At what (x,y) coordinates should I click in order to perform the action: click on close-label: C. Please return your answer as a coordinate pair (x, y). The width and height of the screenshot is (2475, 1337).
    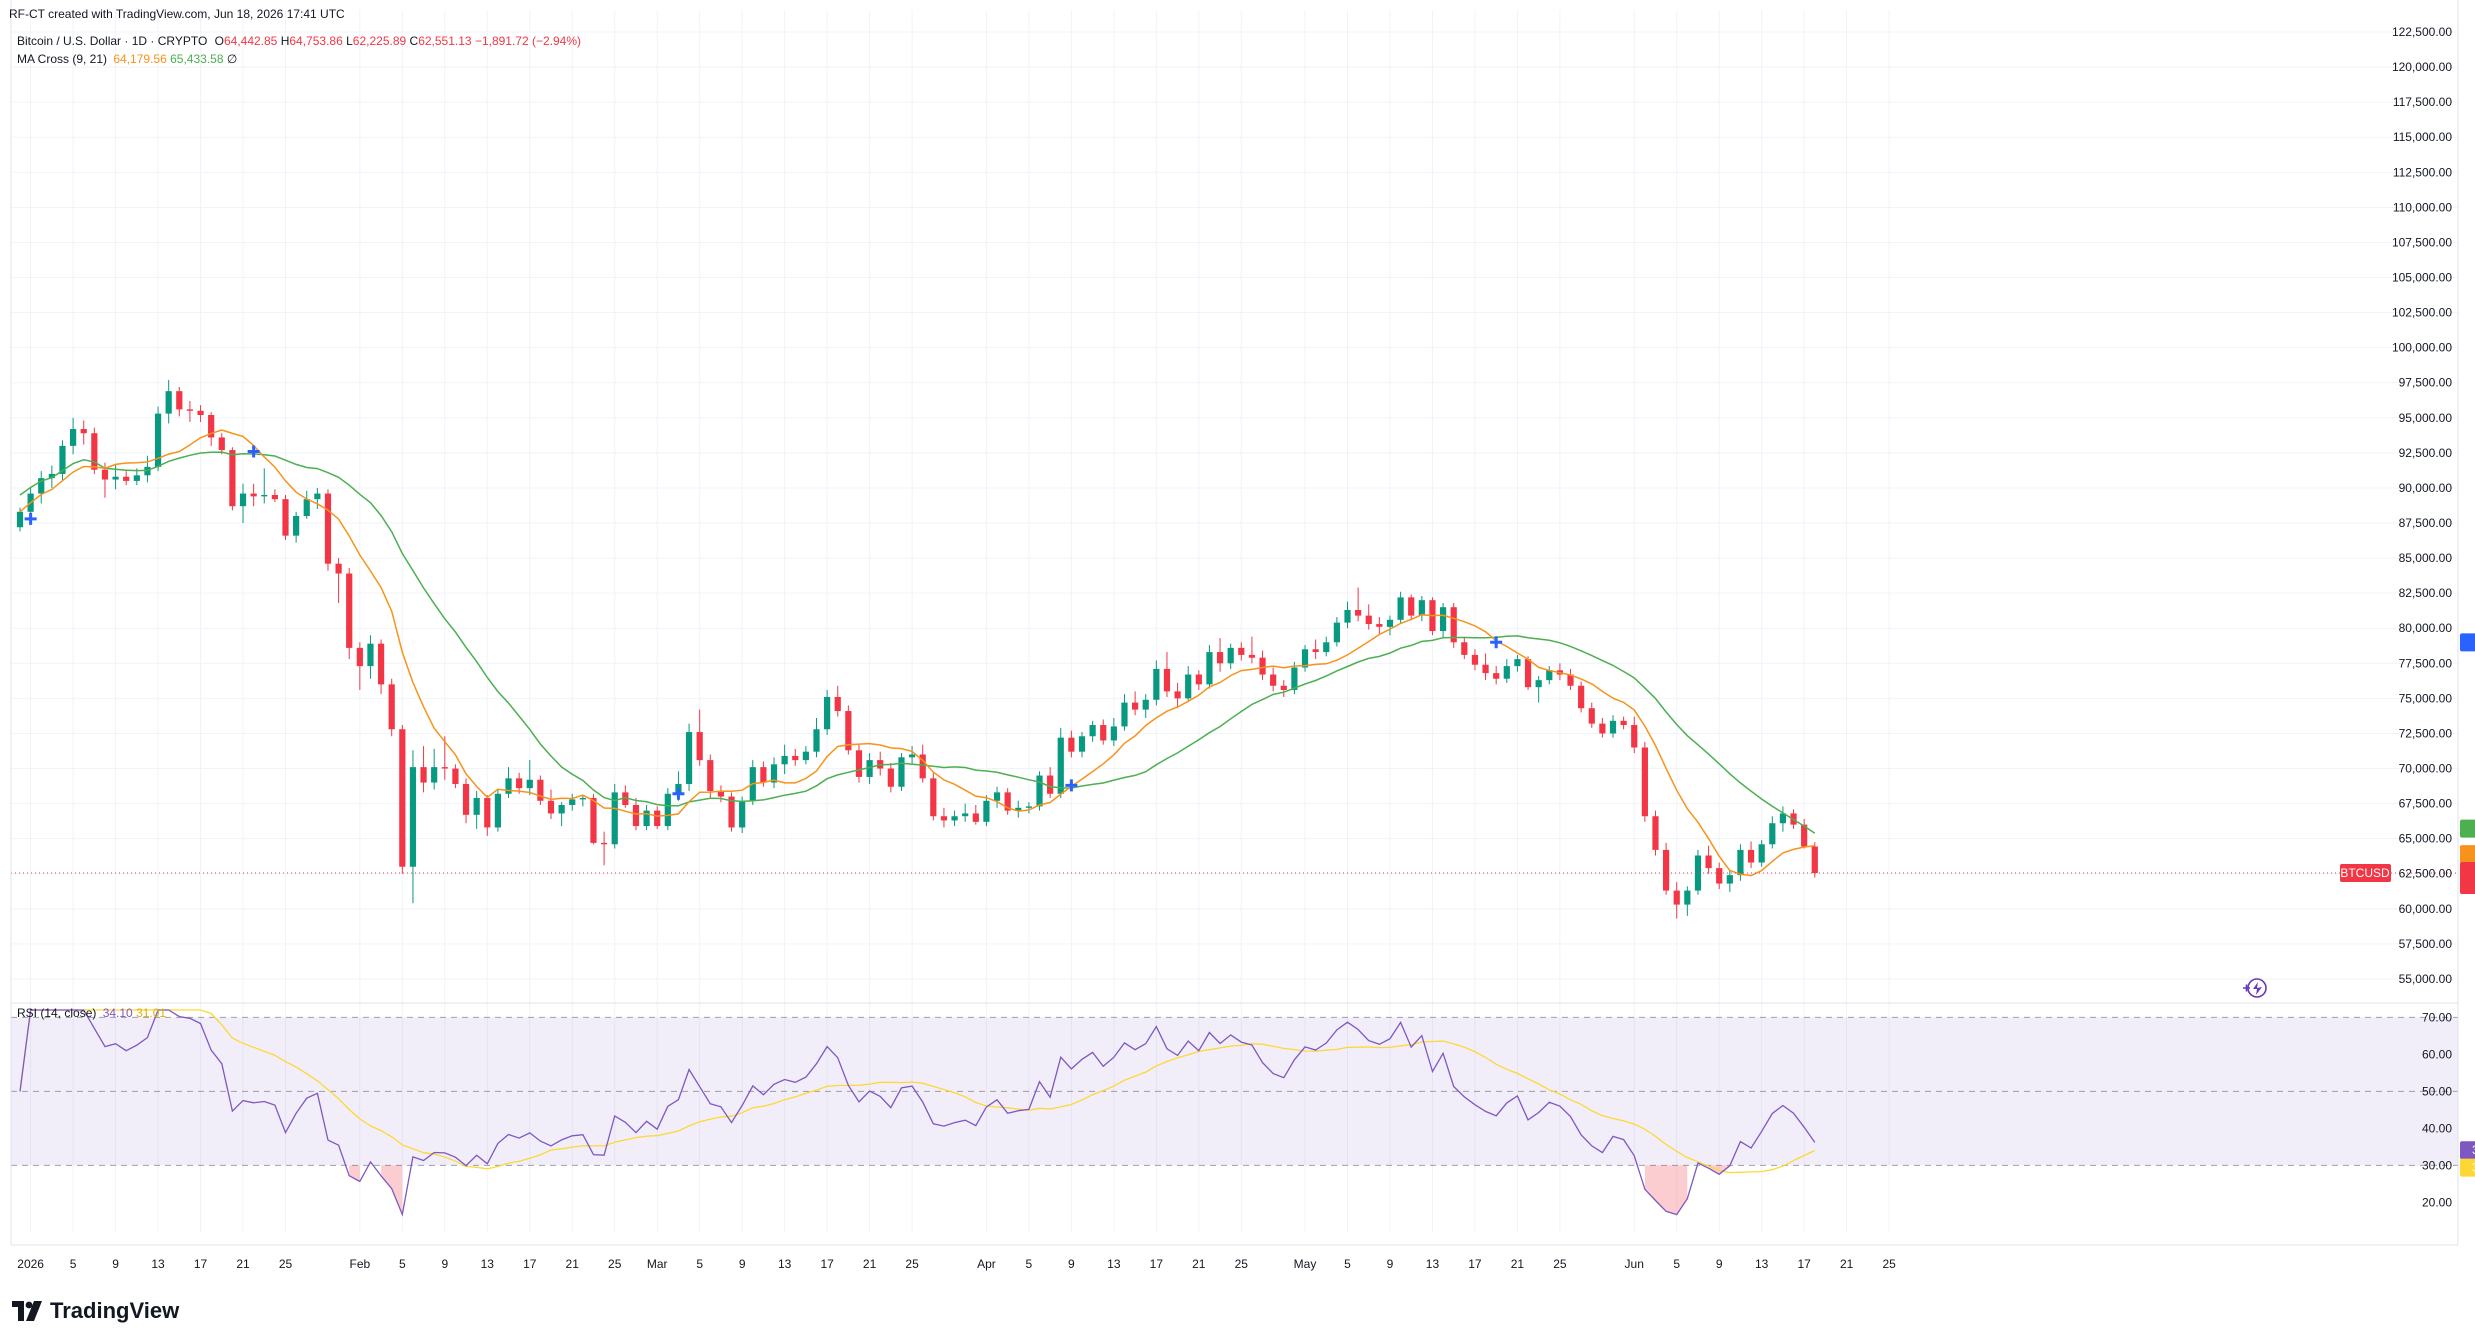
    Looking at the image, I should click on (414, 41).